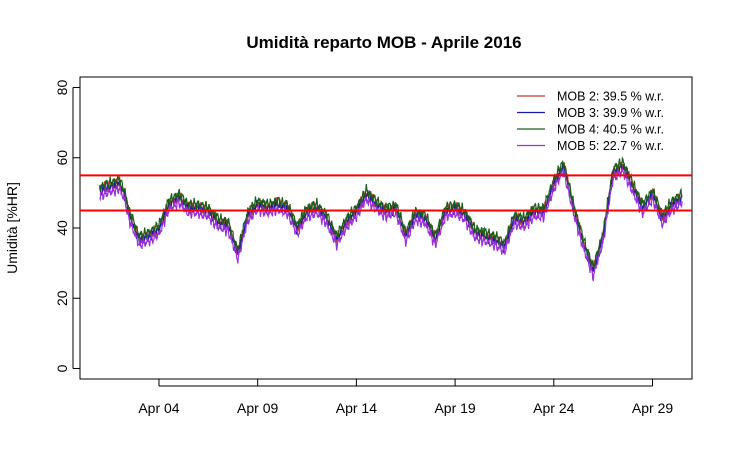 This screenshot has height=476, width=733. What do you see at coordinates (158, 408) in the screenshot?
I see `x-tick-label: Apr 04` at bounding box center [158, 408].